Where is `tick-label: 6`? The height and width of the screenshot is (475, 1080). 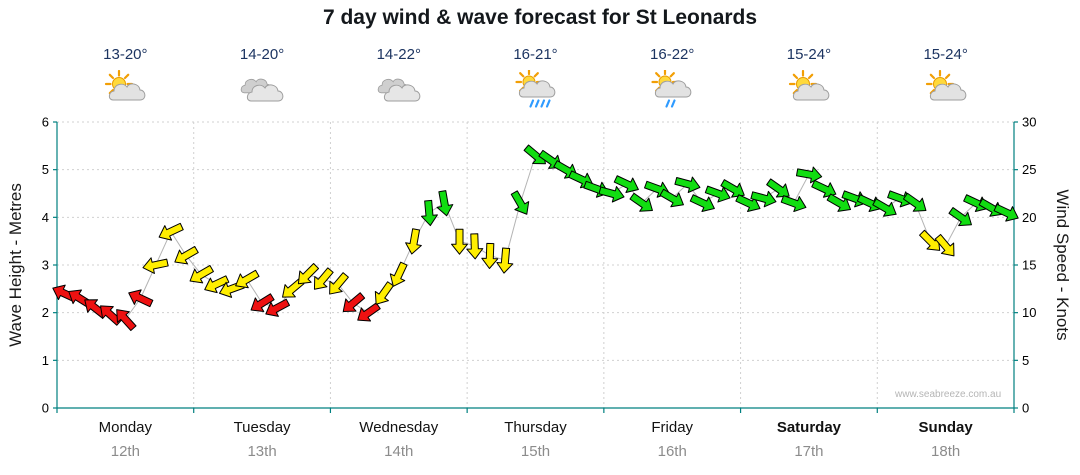 tick-label: 6 is located at coordinates (45, 122).